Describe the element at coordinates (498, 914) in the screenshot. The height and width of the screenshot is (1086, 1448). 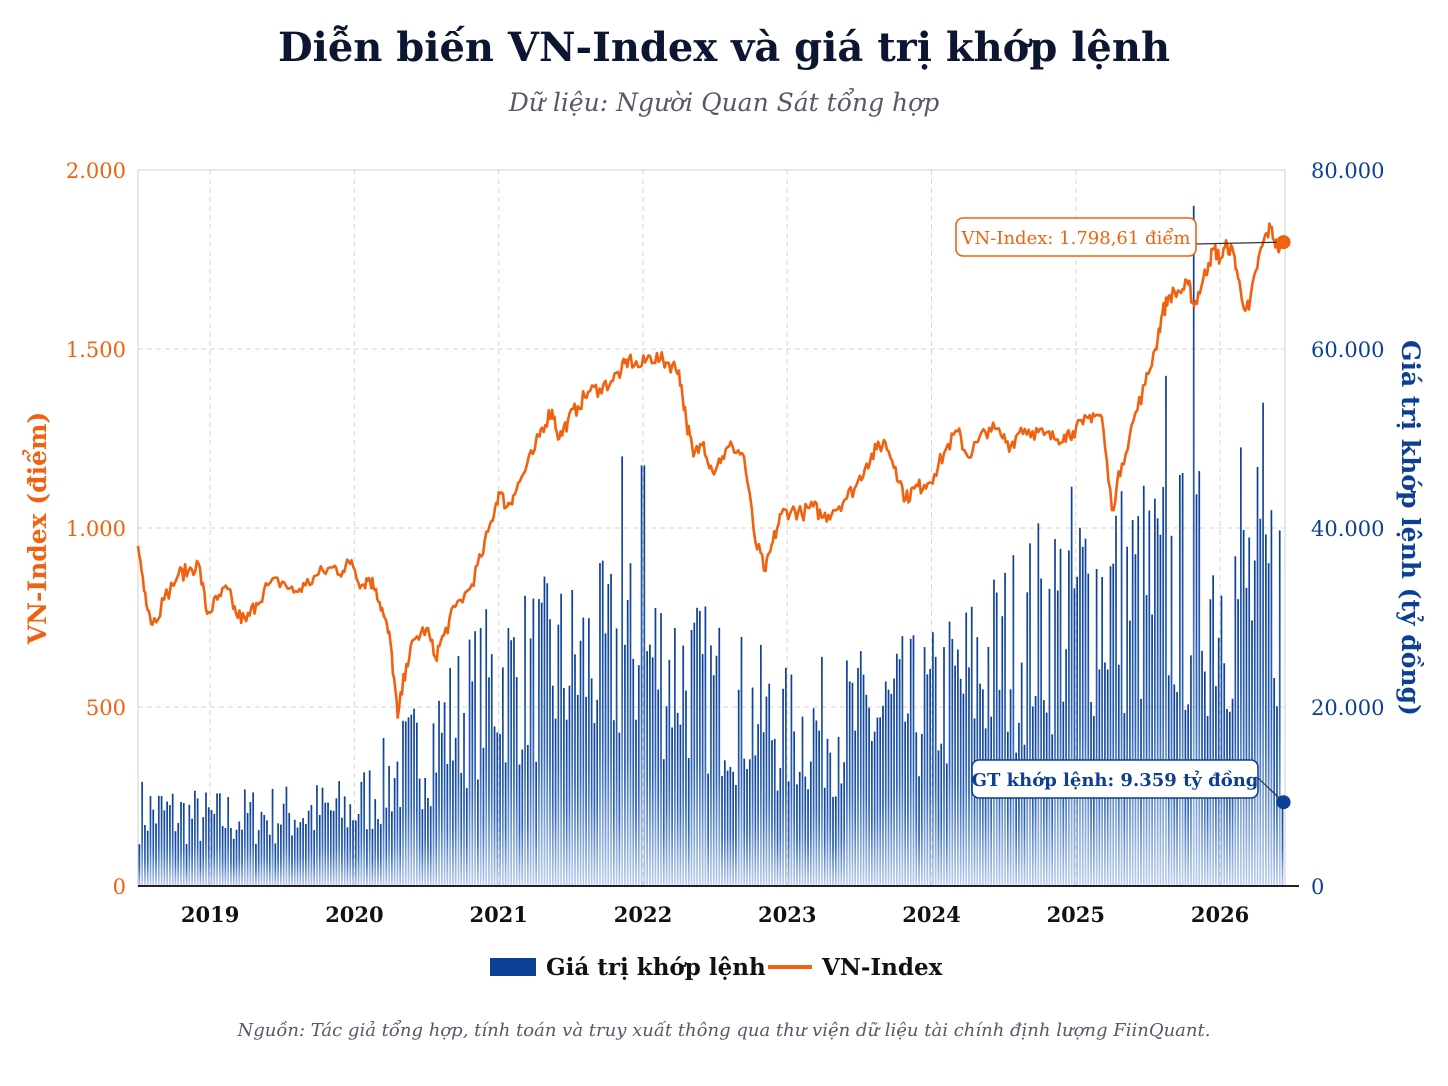
I see `x-tick-label: 2021` at that location.